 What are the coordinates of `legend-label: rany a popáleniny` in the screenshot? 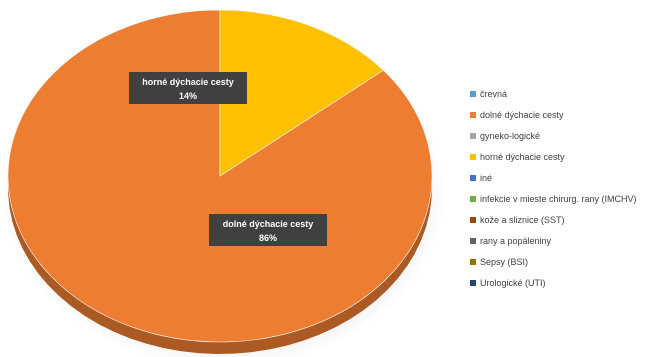 It's located at (516, 241).